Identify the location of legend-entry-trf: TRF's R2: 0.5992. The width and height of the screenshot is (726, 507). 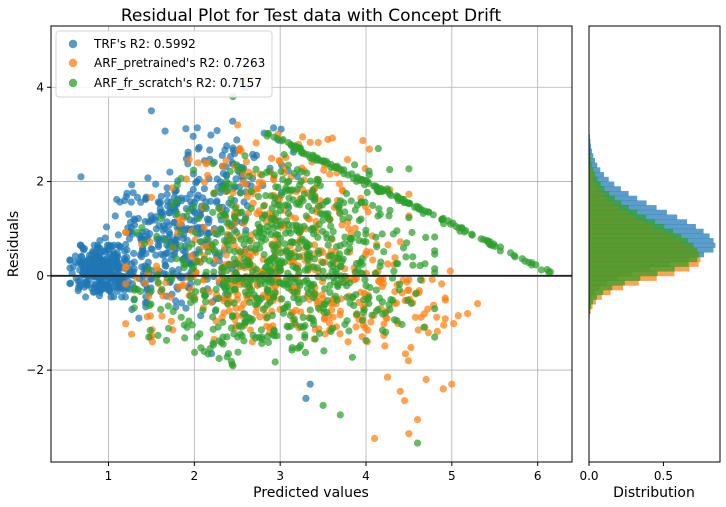
(144, 44).